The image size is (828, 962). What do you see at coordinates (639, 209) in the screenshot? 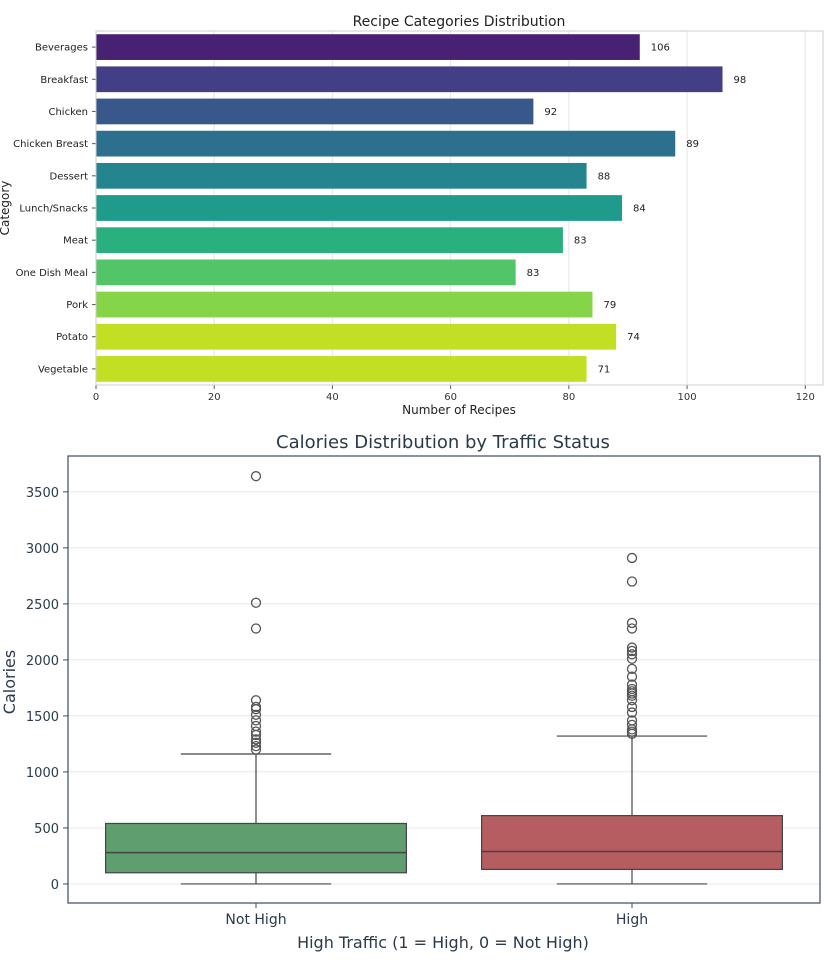
I see `chart1-data-label: 84` at bounding box center [639, 209].